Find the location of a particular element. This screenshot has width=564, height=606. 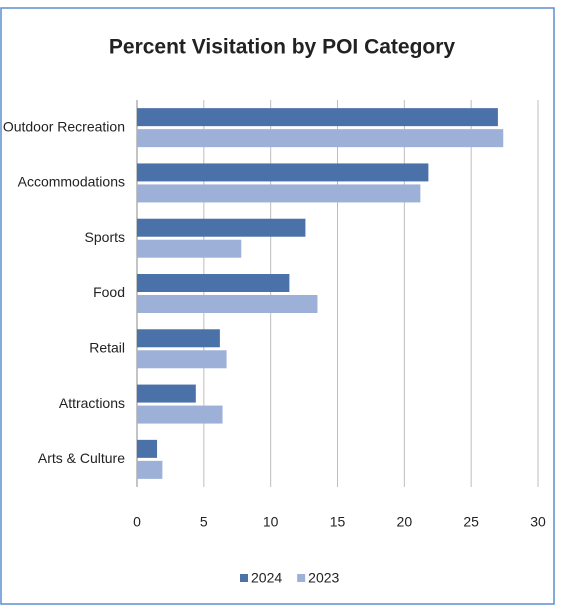

x-tick-label: 5 is located at coordinates (204, 522).